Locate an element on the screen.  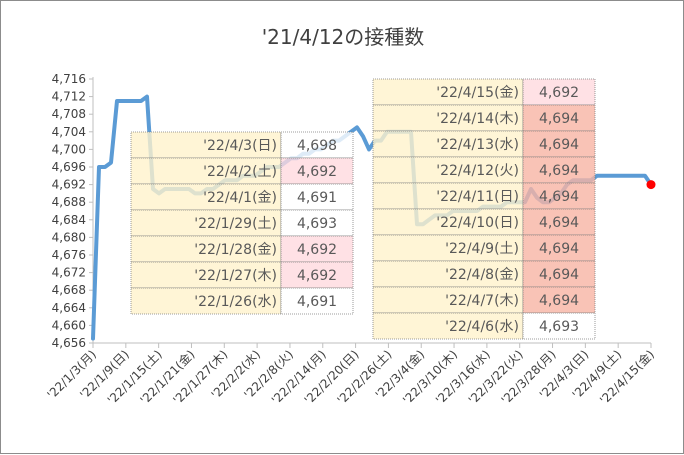
table-row: '22/4/3(日) 4,698 is located at coordinates (242, 145).